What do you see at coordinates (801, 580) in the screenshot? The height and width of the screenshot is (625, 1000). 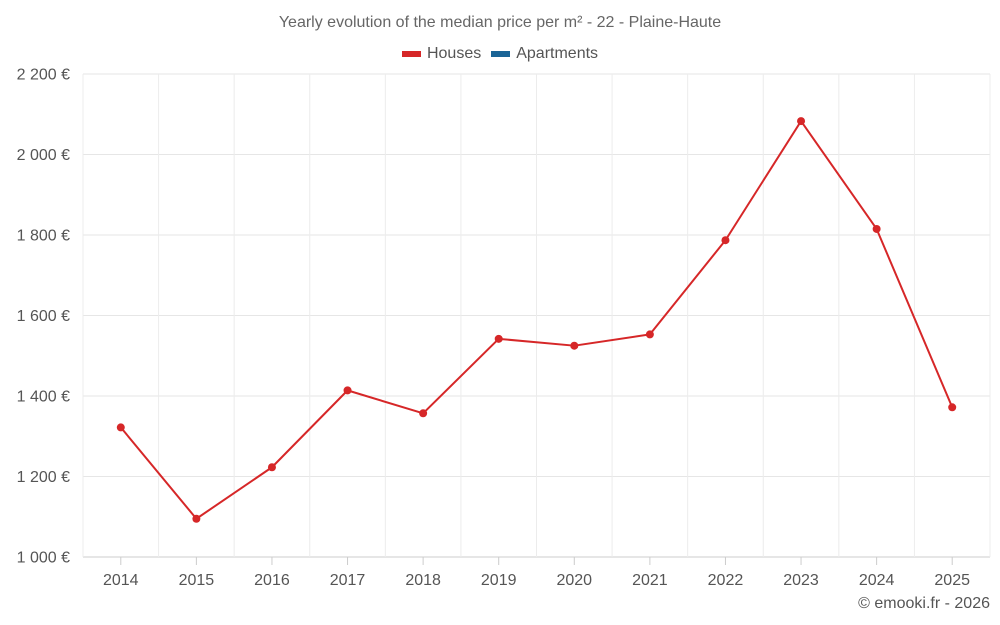 I see `x-tick-label: 2023` at bounding box center [801, 580].